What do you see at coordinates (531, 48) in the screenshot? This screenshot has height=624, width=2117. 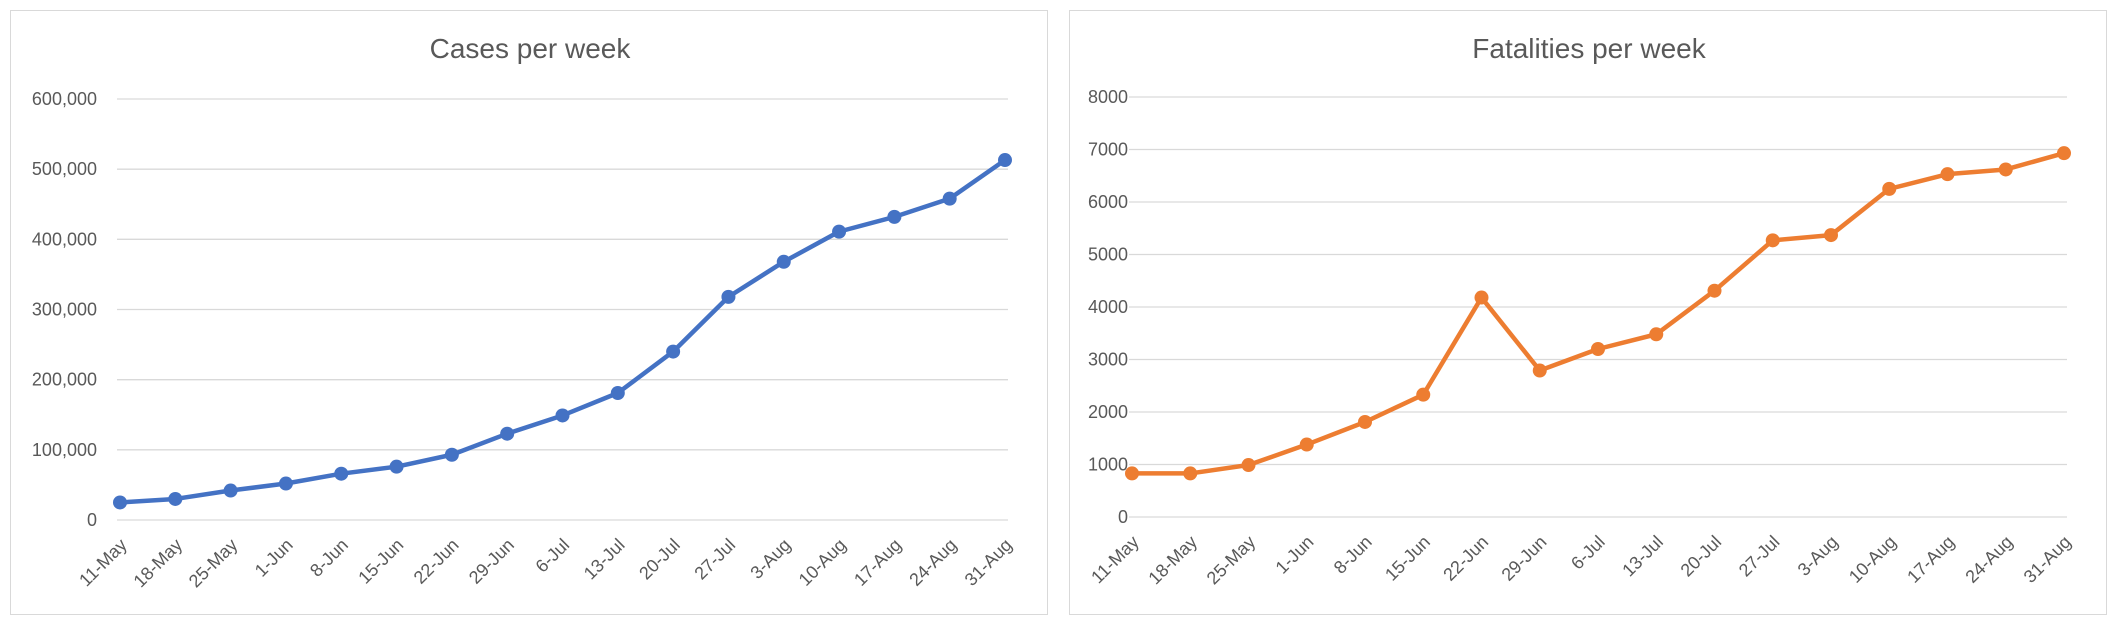 I see `chart-title: Cases per week` at bounding box center [531, 48].